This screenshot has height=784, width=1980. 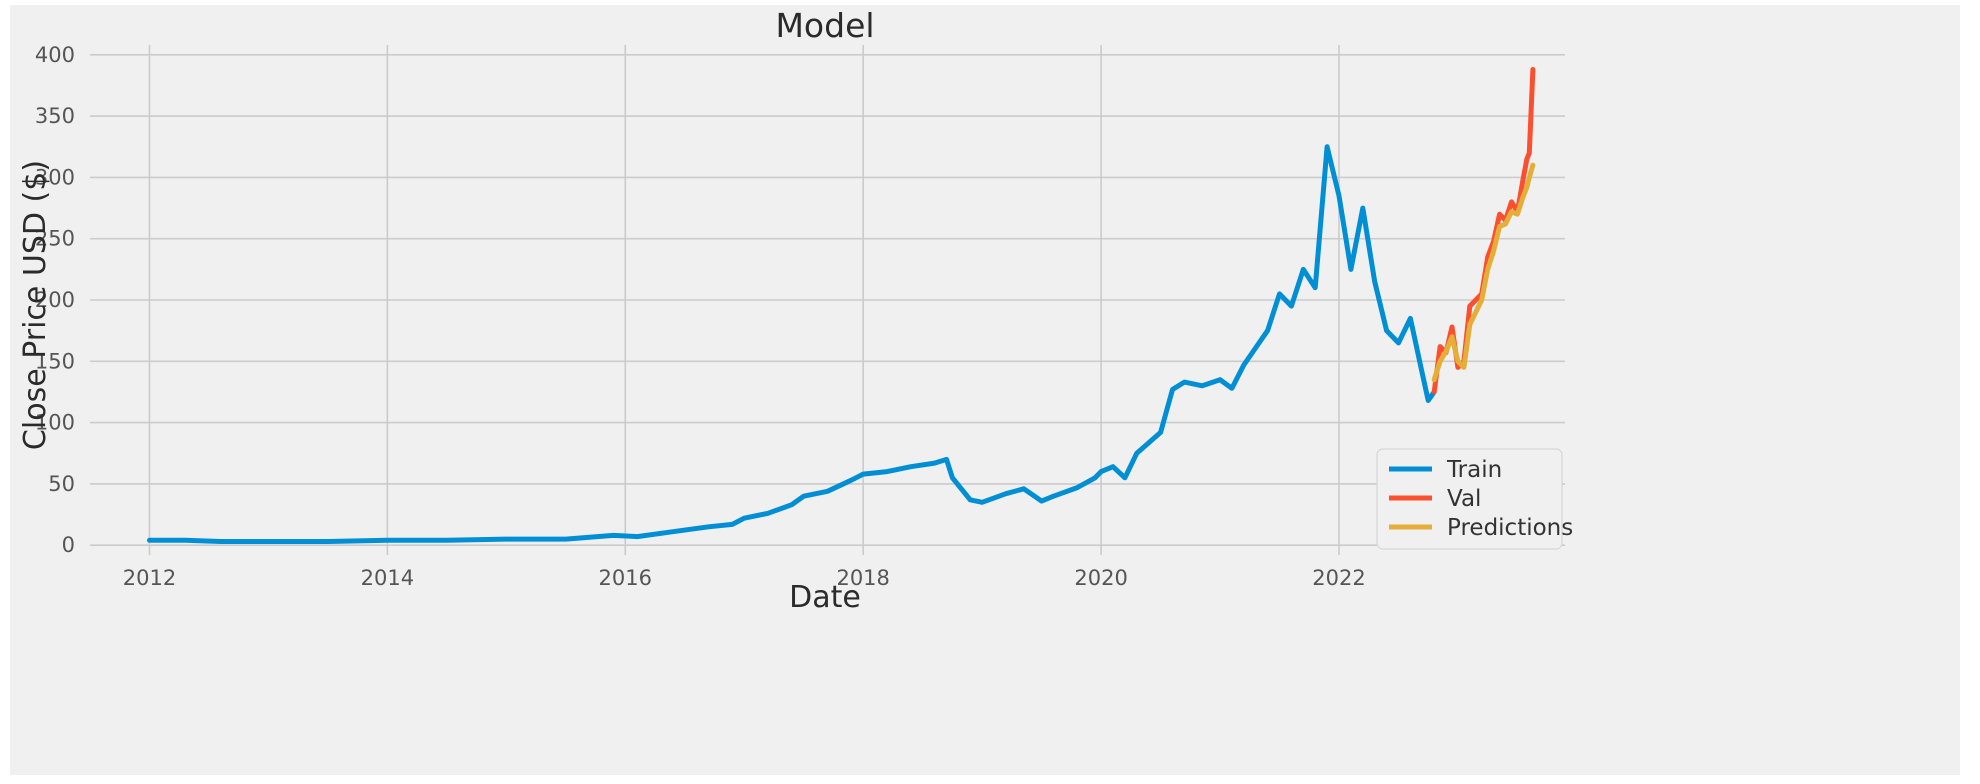 What do you see at coordinates (825, 597) in the screenshot?
I see `x-axis-label: Date` at bounding box center [825, 597].